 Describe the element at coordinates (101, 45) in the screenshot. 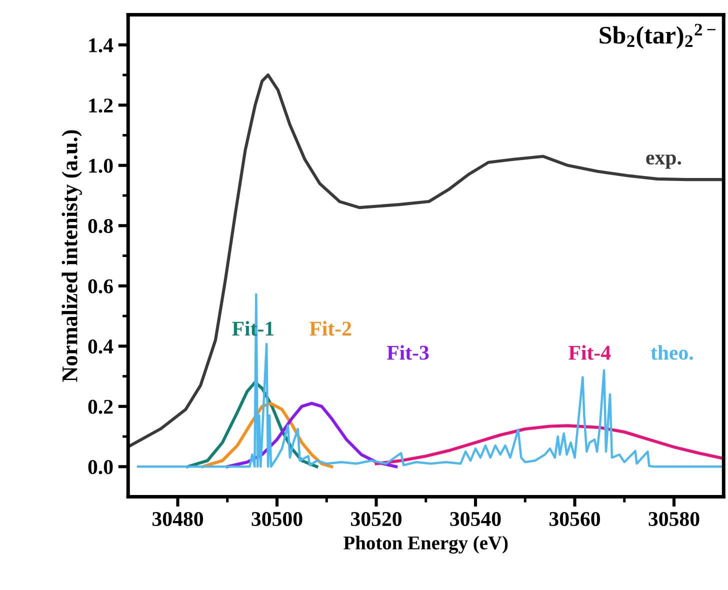

I see `y-tick-label: 1.4` at that location.